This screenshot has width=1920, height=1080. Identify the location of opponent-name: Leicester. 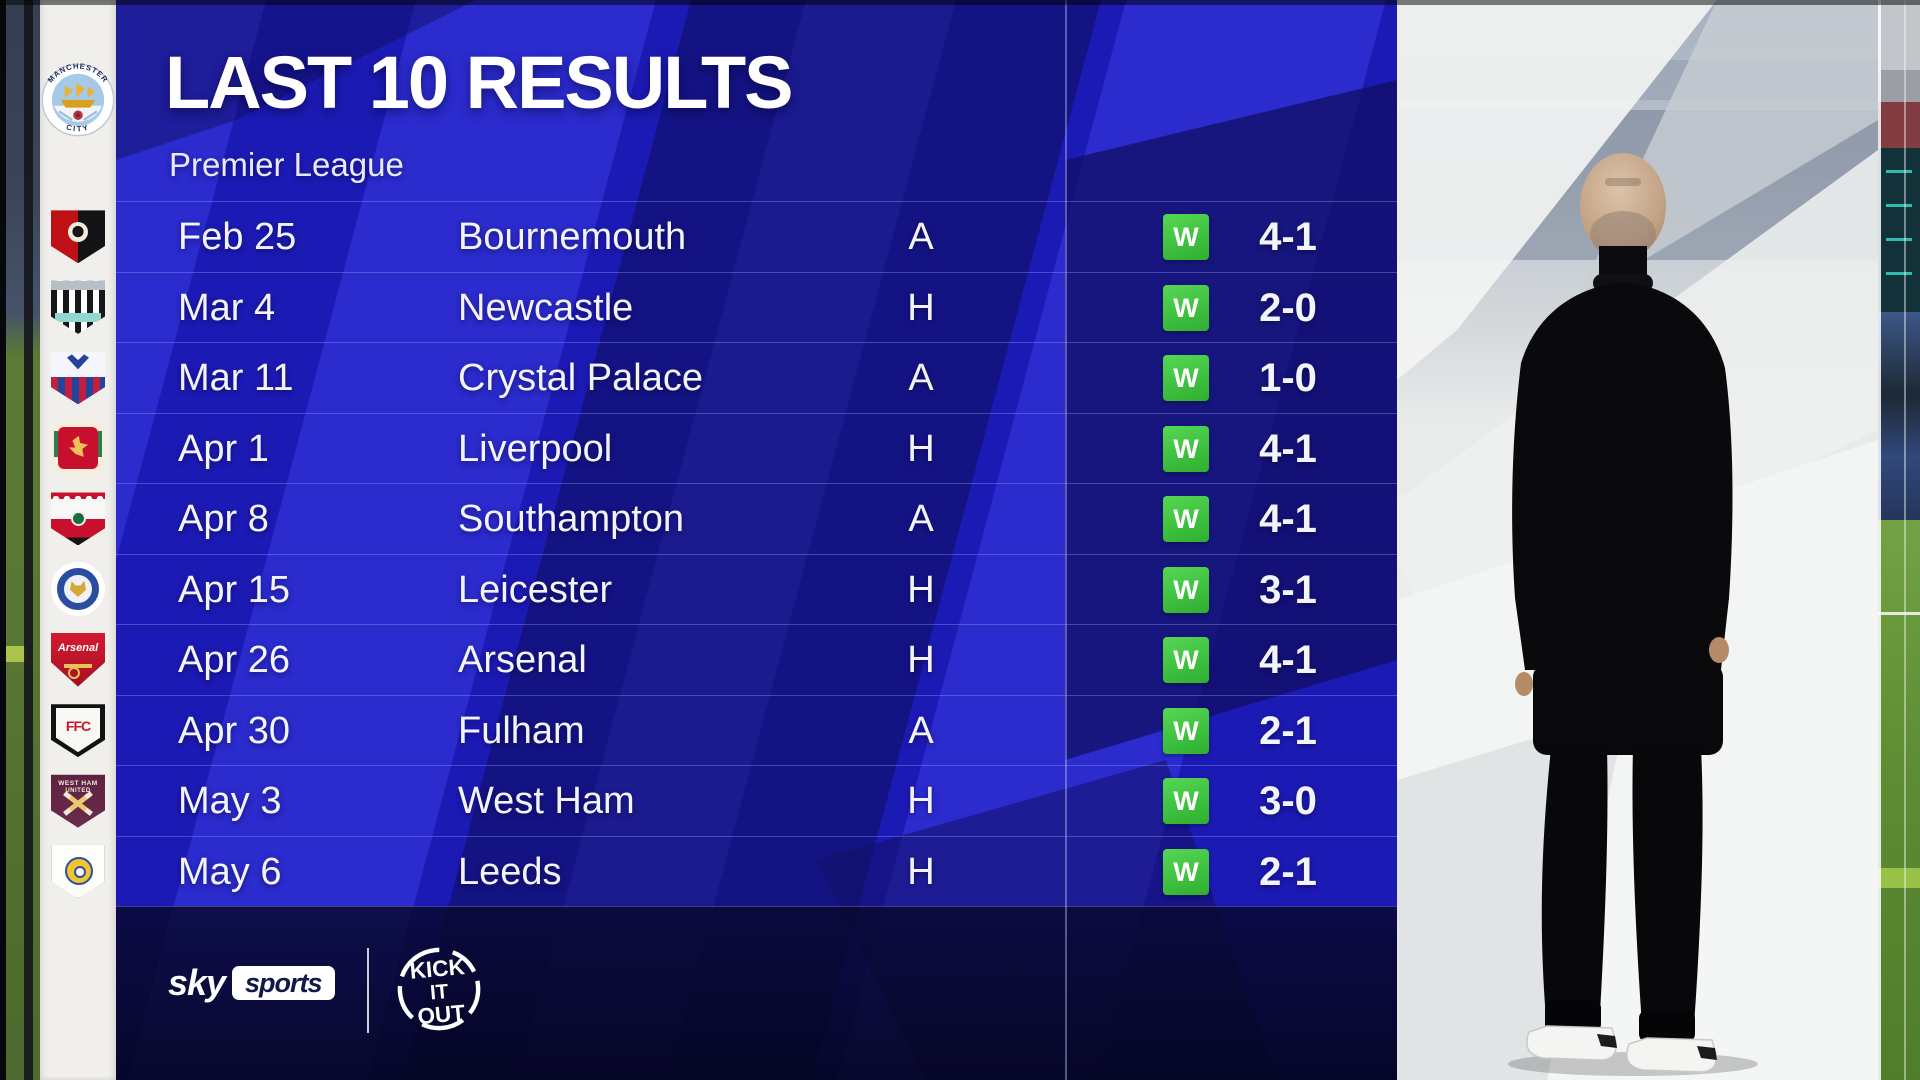
(535, 589).